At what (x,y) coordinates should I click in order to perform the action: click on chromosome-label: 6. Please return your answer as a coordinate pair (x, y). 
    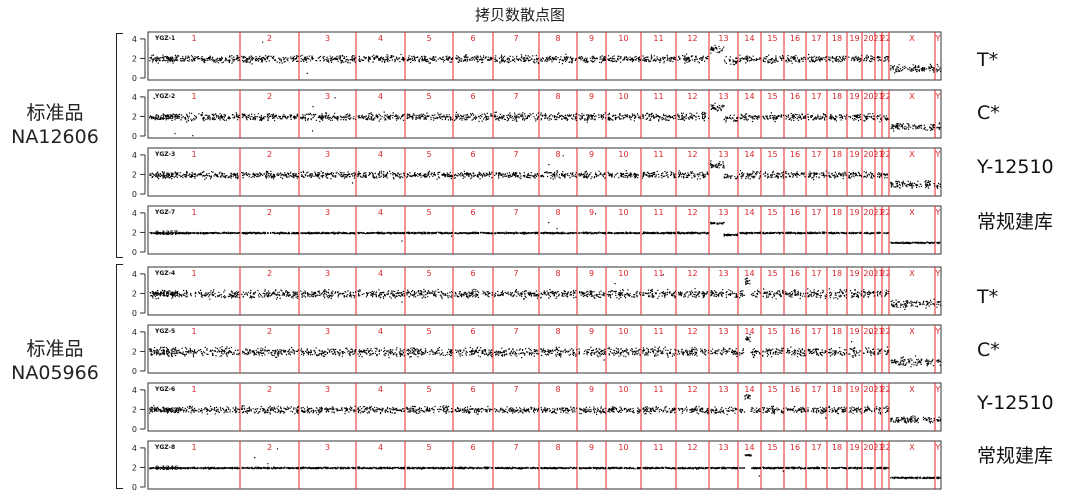
    Looking at the image, I should click on (472, 96).